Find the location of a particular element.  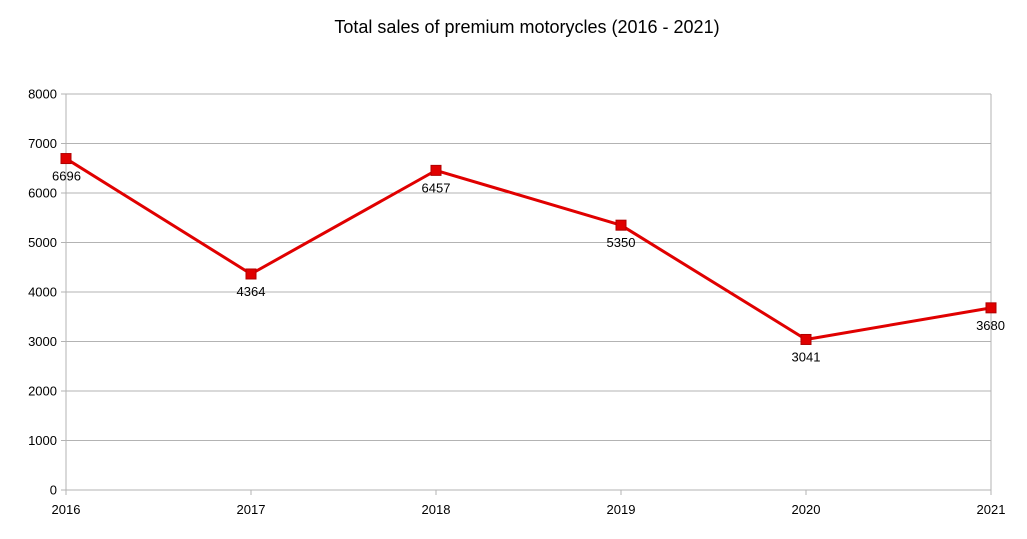

y-tick-label: 0 is located at coordinates (53, 490).